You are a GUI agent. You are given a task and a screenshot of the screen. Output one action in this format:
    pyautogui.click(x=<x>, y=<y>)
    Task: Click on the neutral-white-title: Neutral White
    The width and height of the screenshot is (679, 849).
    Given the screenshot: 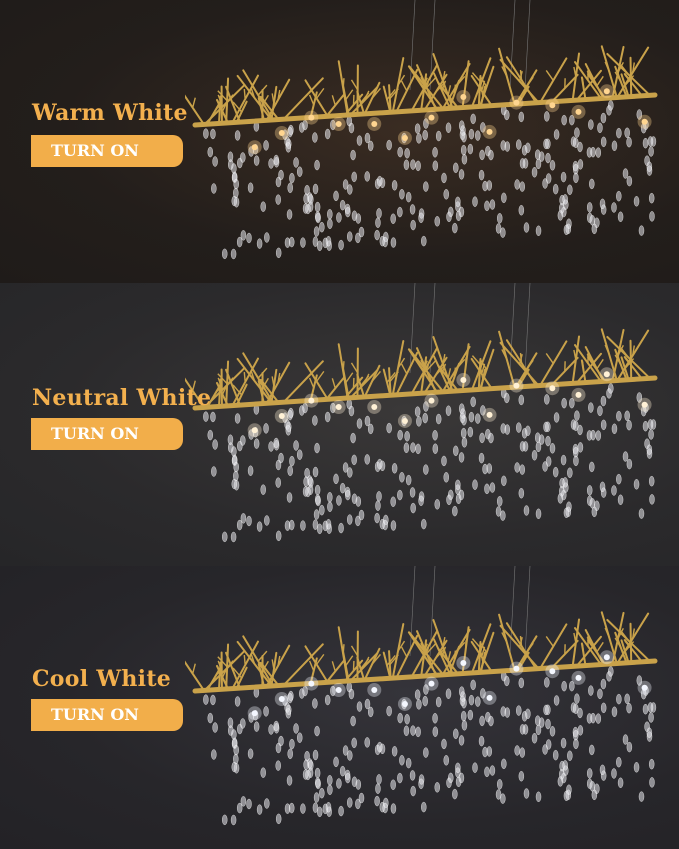 What is the action you would take?
    pyautogui.click(x=122, y=398)
    